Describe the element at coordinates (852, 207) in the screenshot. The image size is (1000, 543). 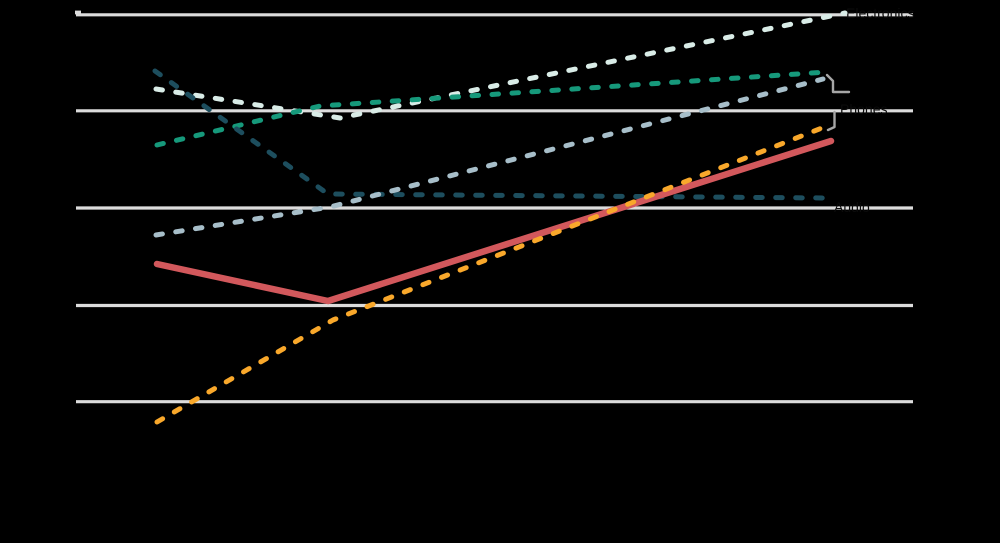
I see `series-end-label-dark-teal: Audio` at that location.